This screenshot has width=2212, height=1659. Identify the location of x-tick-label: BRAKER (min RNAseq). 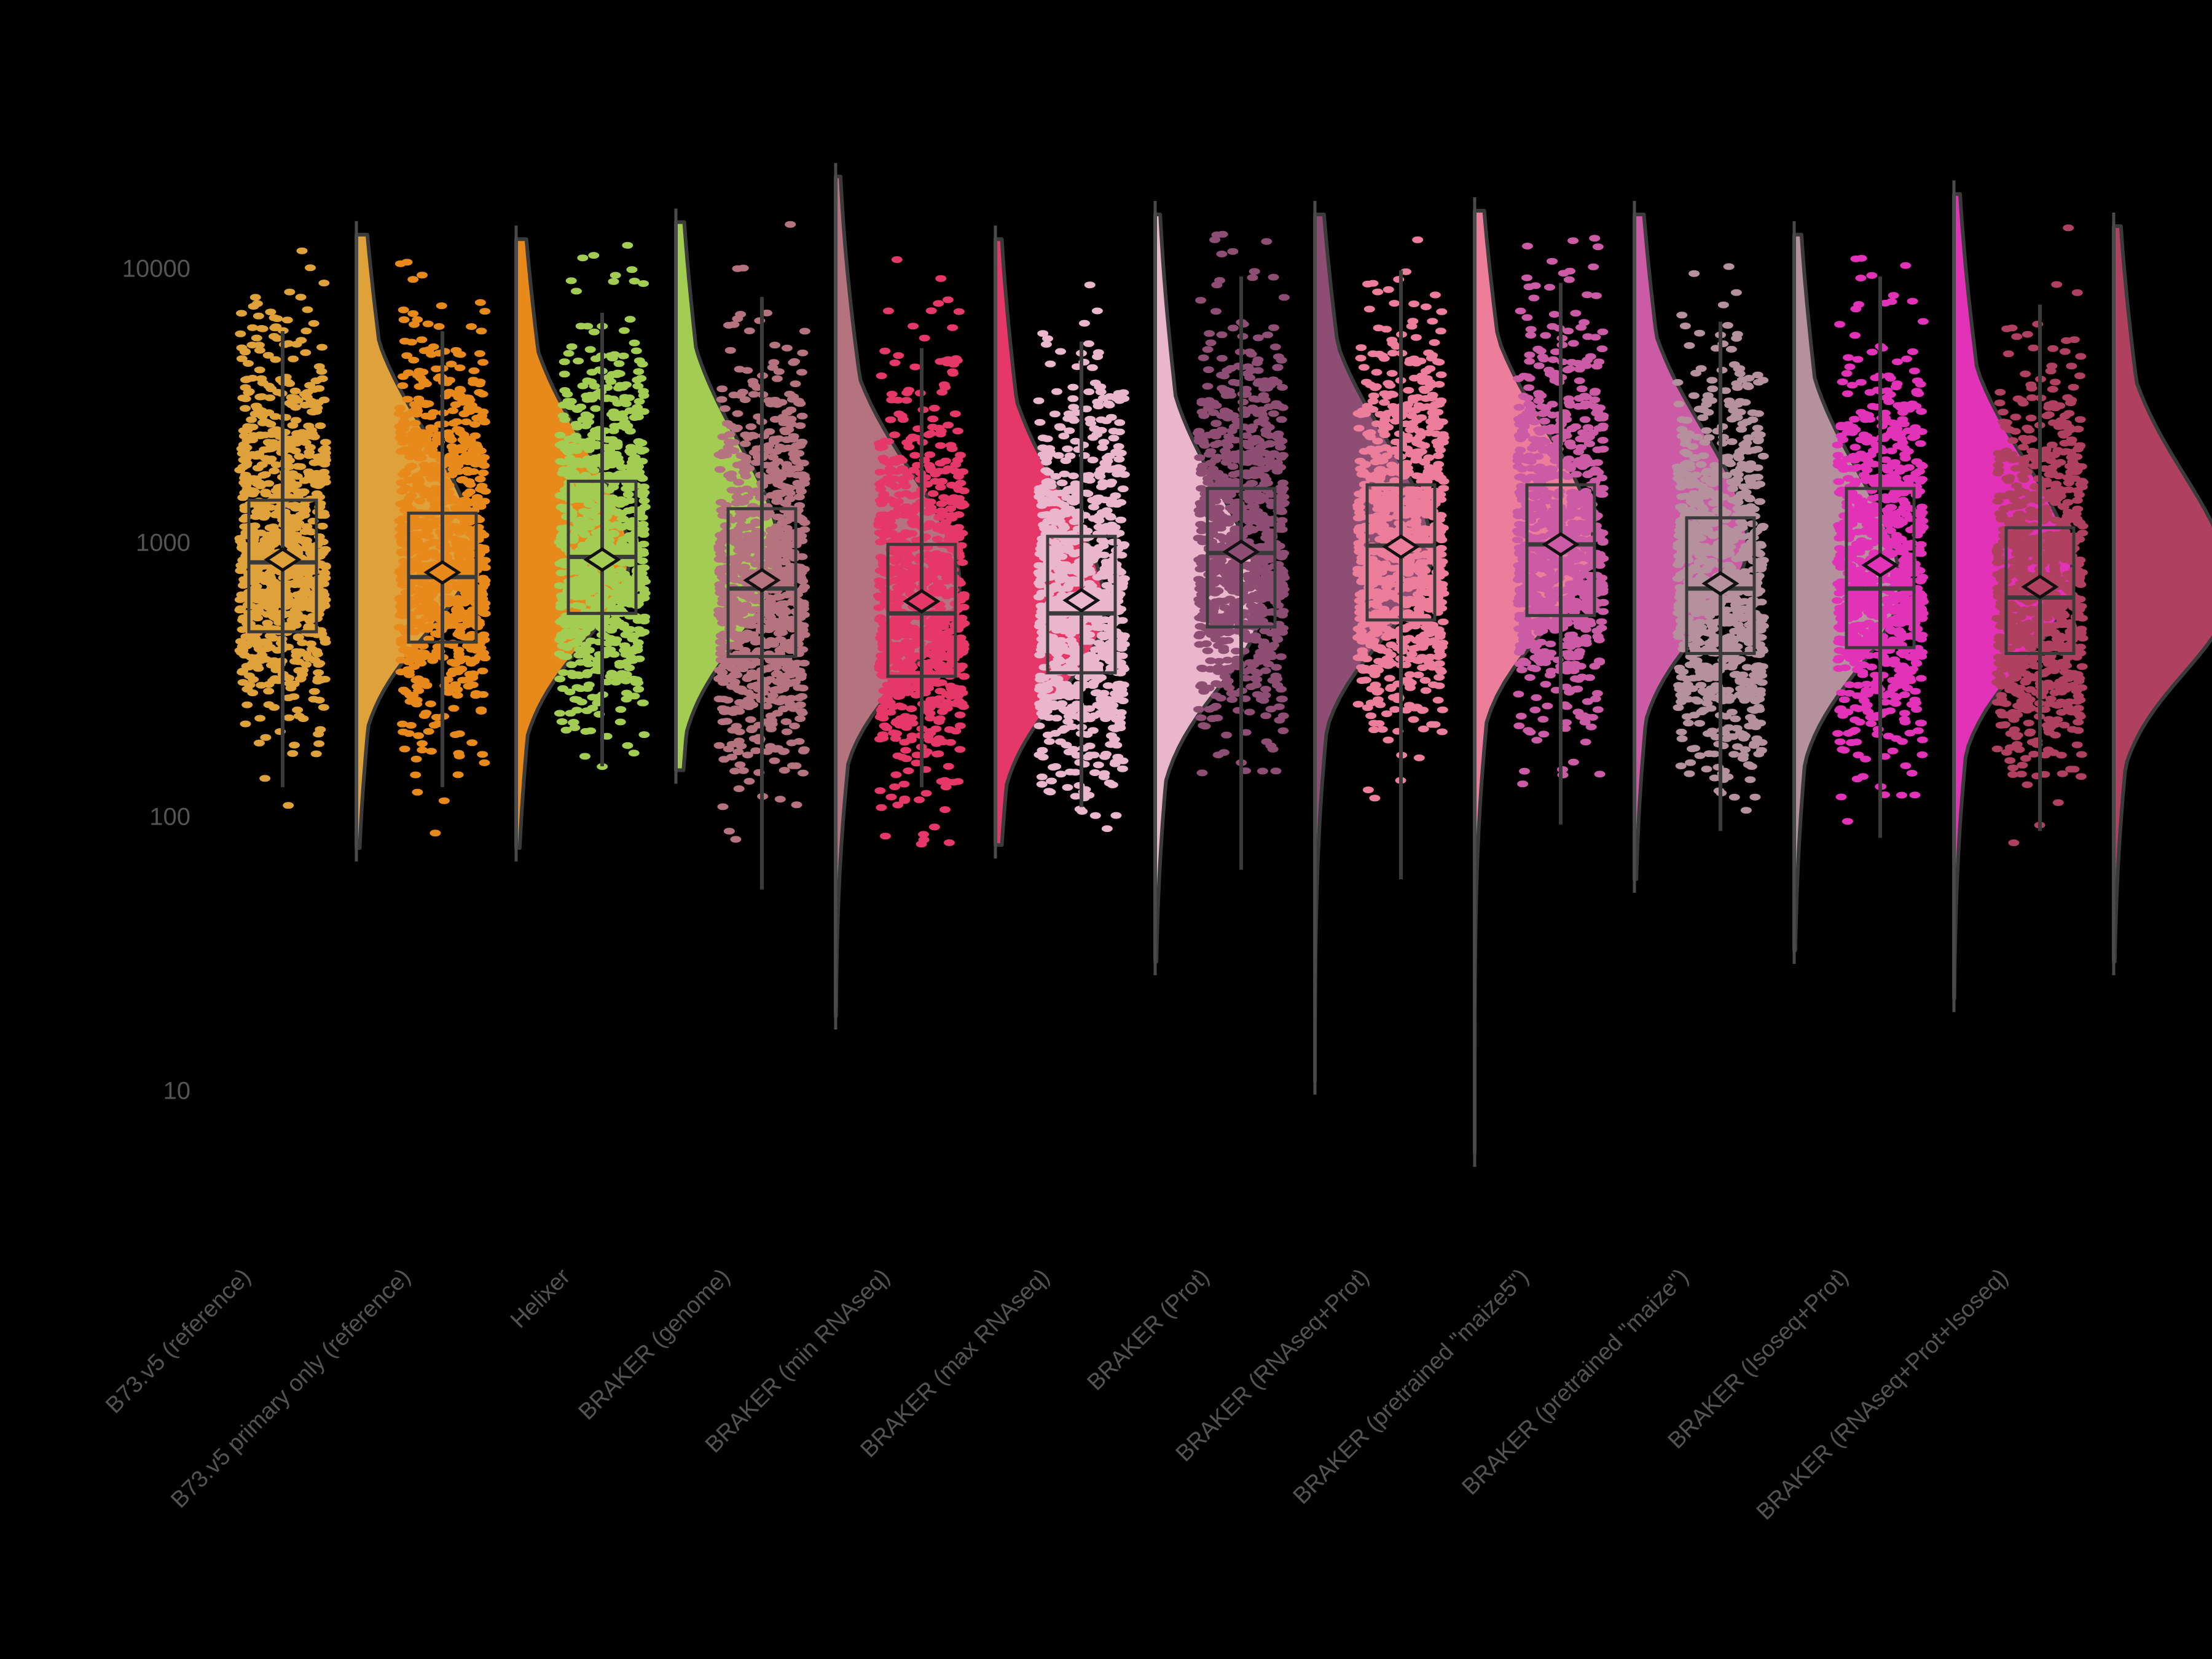
(797, 1361).